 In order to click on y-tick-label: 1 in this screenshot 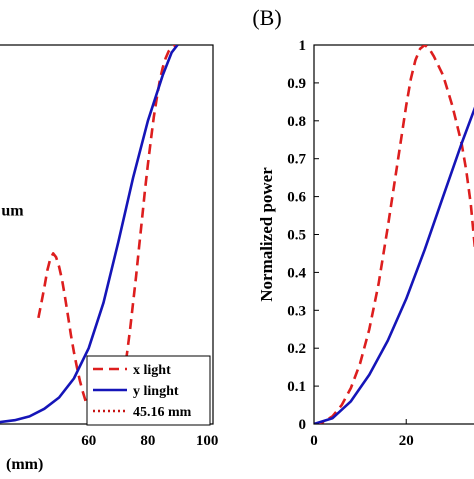, I will do `click(303, 46)`.